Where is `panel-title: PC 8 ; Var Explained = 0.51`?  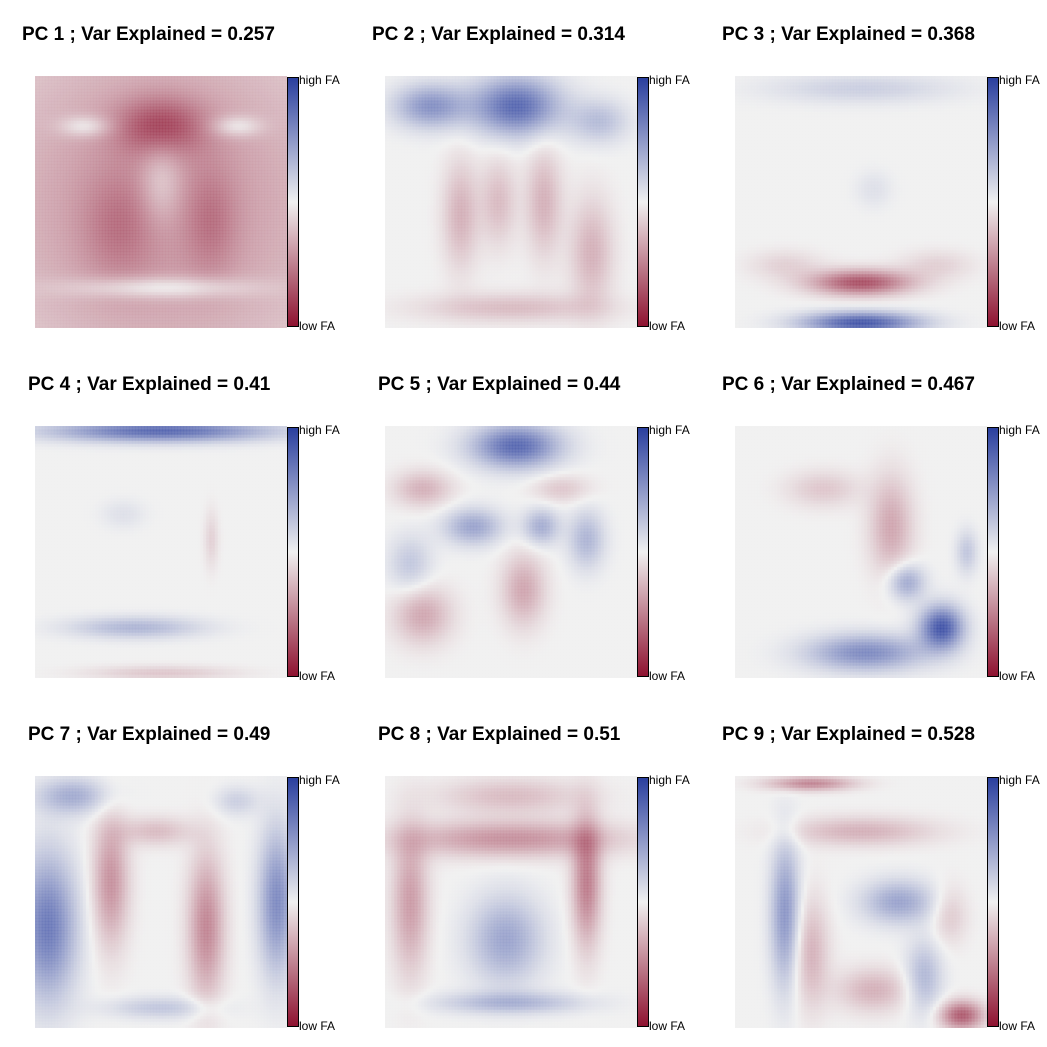 panel-title: PC 8 ; Var Explained = 0.51 is located at coordinates (499, 734).